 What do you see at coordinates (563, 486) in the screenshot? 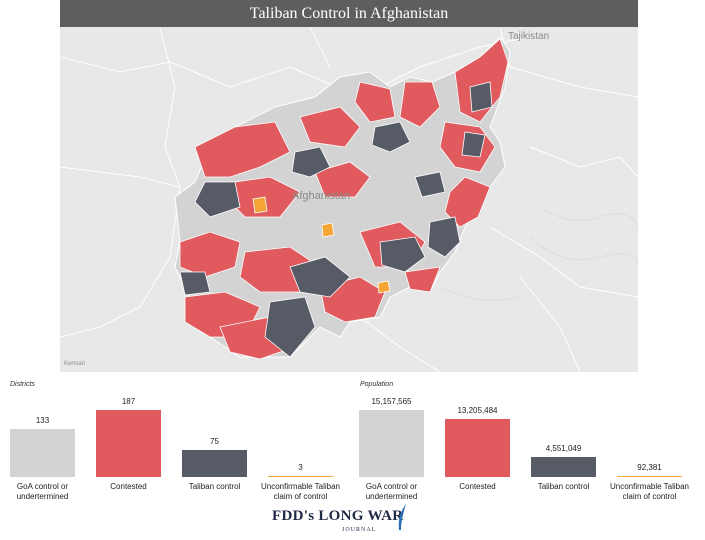
I see `population-bar-category-2: Taliban control` at bounding box center [563, 486].